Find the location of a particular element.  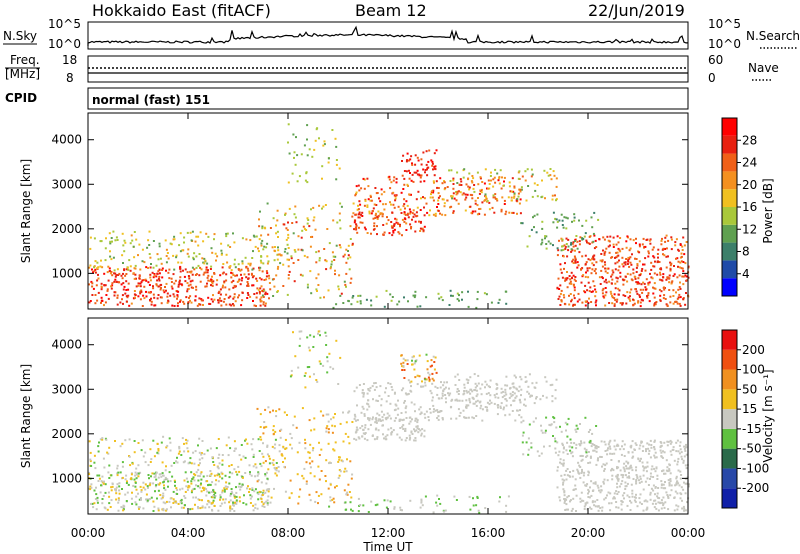

nsearch-label: N.Search is located at coordinates (773, 36).